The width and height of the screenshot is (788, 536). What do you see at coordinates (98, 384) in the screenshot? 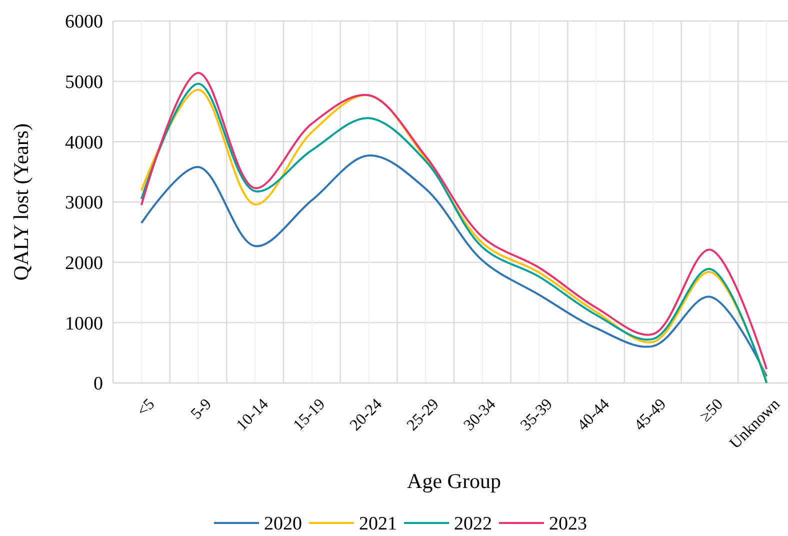
I see `y-tick-label: 0` at bounding box center [98, 384].